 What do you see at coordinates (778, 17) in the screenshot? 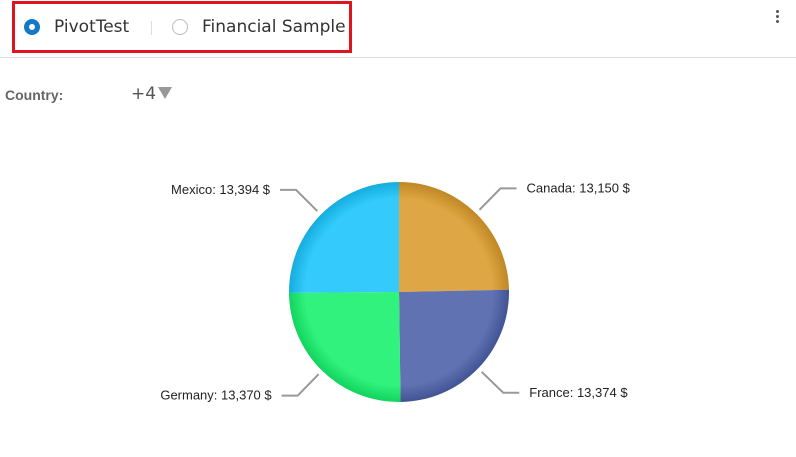
I see `vertical-ellipsis-icon` at bounding box center [778, 17].